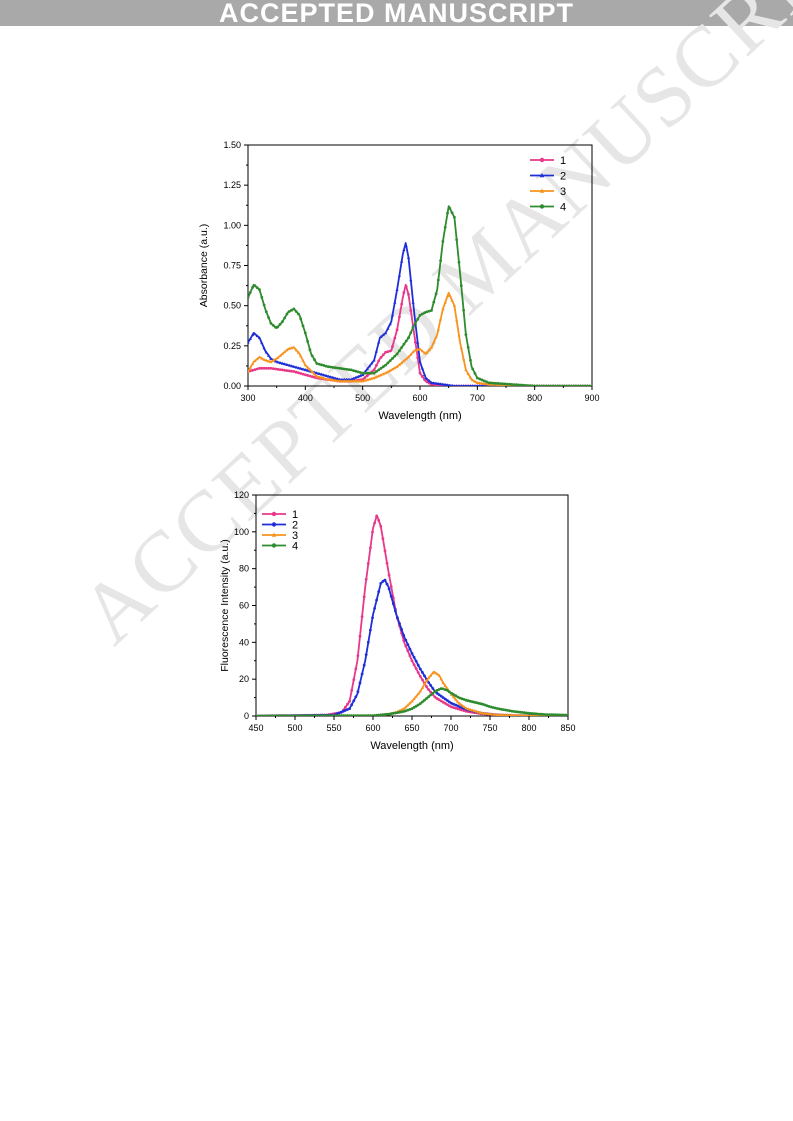  What do you see at coordinates (563, 177) in the screenshot?
I see `abs-legend-label-2: 2` at bounding box center [563, 177].